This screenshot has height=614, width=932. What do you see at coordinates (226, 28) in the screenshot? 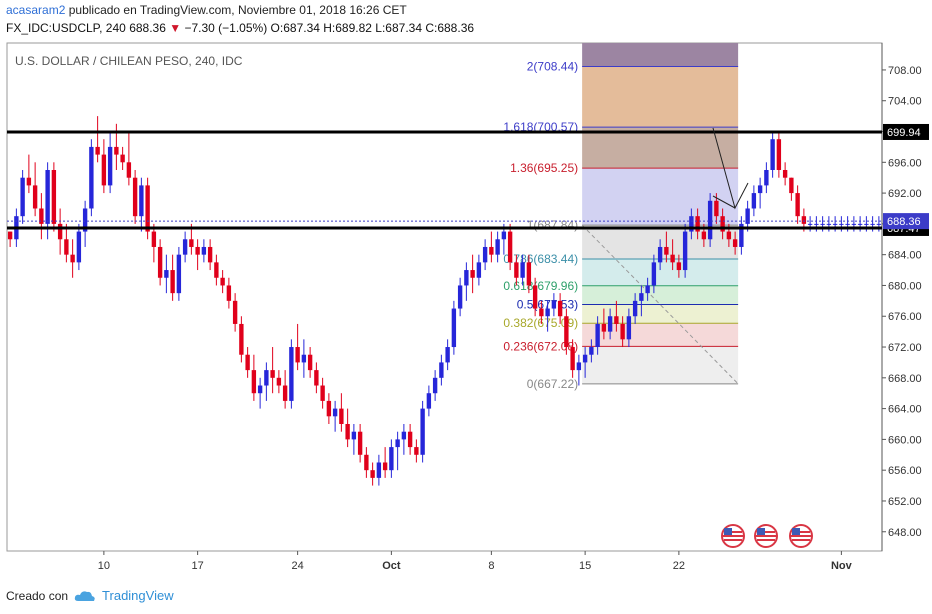
I see `price-change: −7.30 (−1.05%)` at bounding box center [226, 28].